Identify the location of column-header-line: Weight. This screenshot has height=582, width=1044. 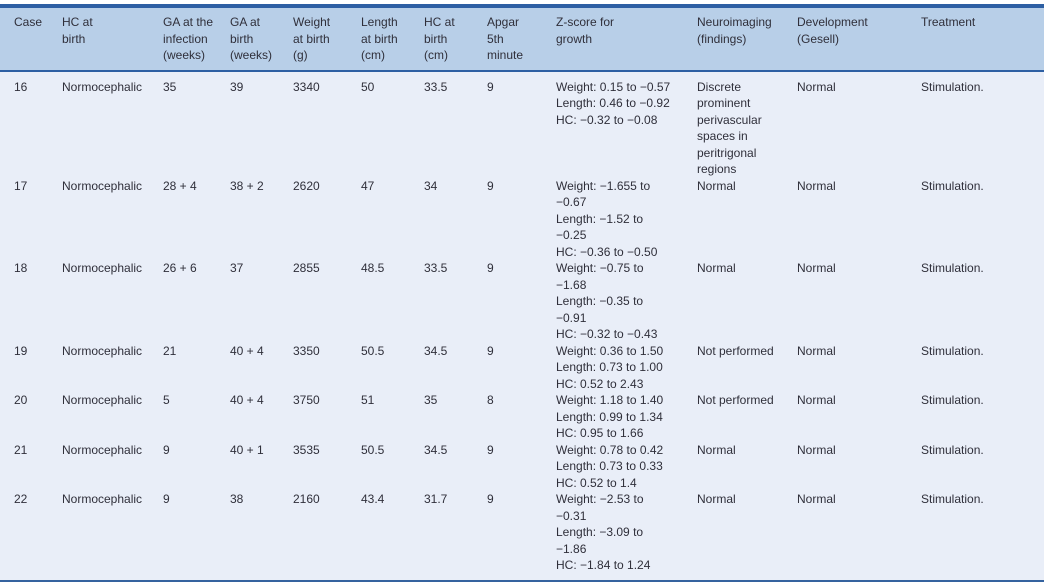
(312, 22).